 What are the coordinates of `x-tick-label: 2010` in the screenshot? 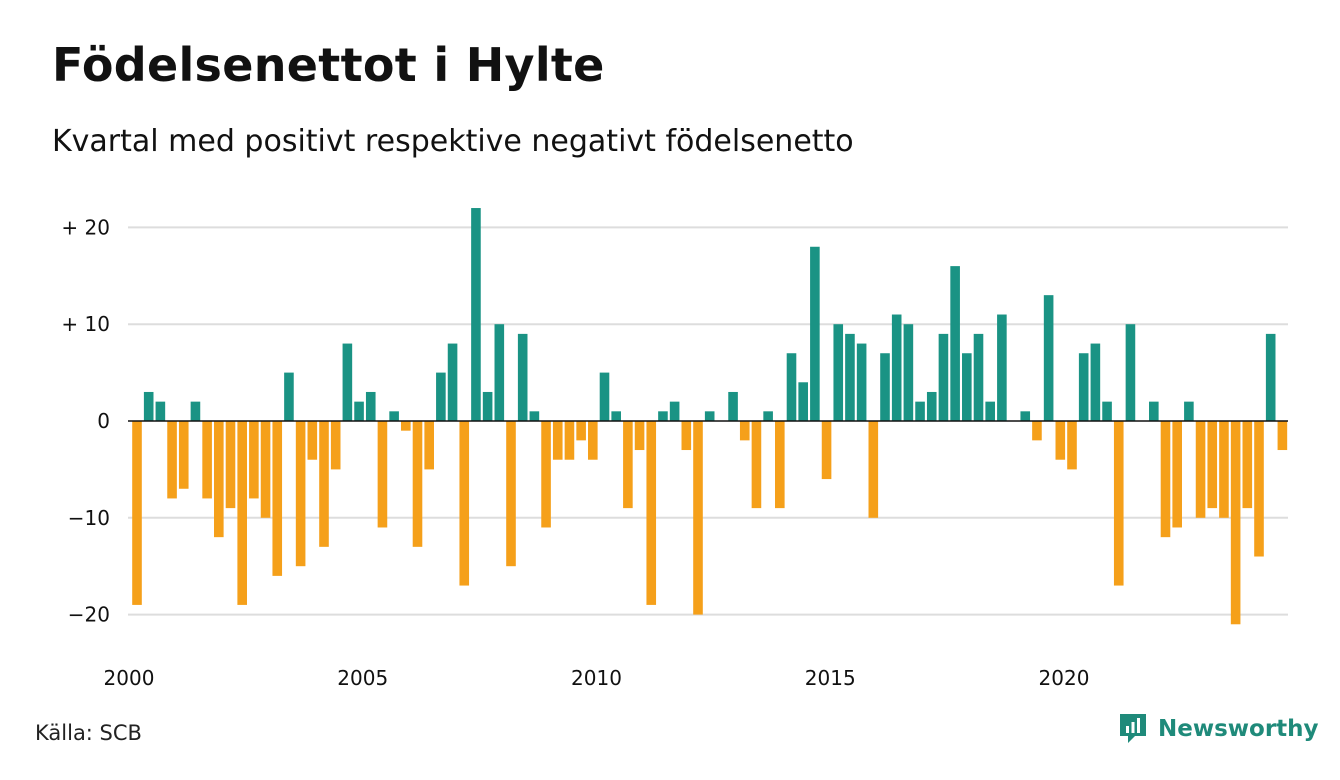 It's located at (596, 678).